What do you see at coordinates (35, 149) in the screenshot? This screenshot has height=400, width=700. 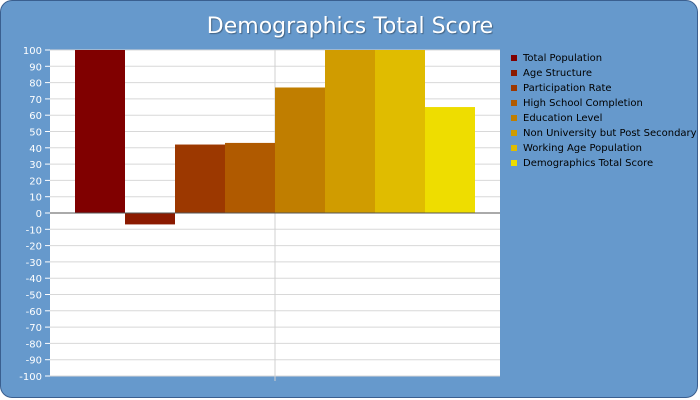 I see `y-tick-label: 40` at bounding box center [35, 149].